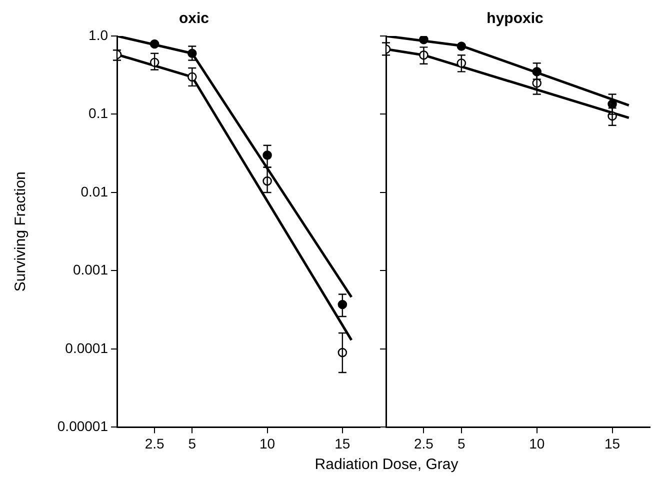  What do you see at coordinates (515, 19) in the screenshot?
I see `chart-title: hypoxic` at bounding box center [515, 19].